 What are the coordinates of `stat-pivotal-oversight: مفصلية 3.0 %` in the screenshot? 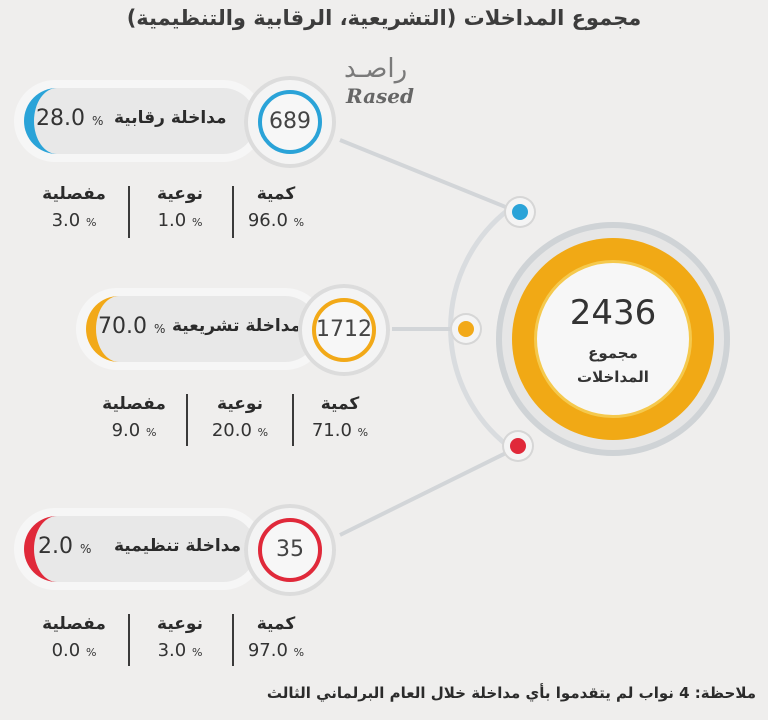 It's located at (74, 207).